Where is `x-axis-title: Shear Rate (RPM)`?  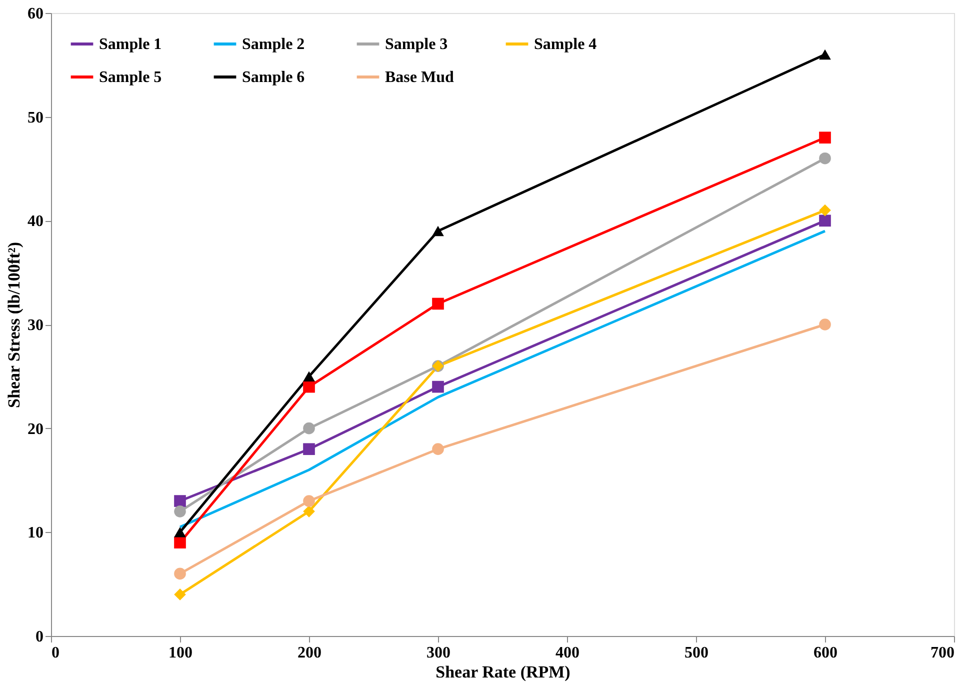 x-axis-title: Shear Rate (RPM) is located at coordinates (503, 672).